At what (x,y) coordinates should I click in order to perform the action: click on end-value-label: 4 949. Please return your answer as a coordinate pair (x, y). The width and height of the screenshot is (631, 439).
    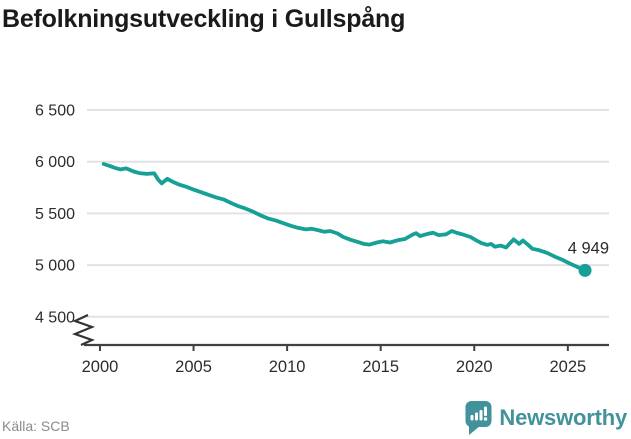
    Looking at the image, I should click on (588, 248).